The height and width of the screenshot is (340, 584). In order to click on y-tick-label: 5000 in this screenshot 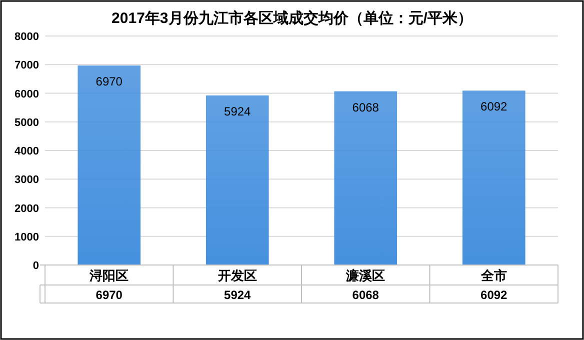, I will do `click(26, 122)`.